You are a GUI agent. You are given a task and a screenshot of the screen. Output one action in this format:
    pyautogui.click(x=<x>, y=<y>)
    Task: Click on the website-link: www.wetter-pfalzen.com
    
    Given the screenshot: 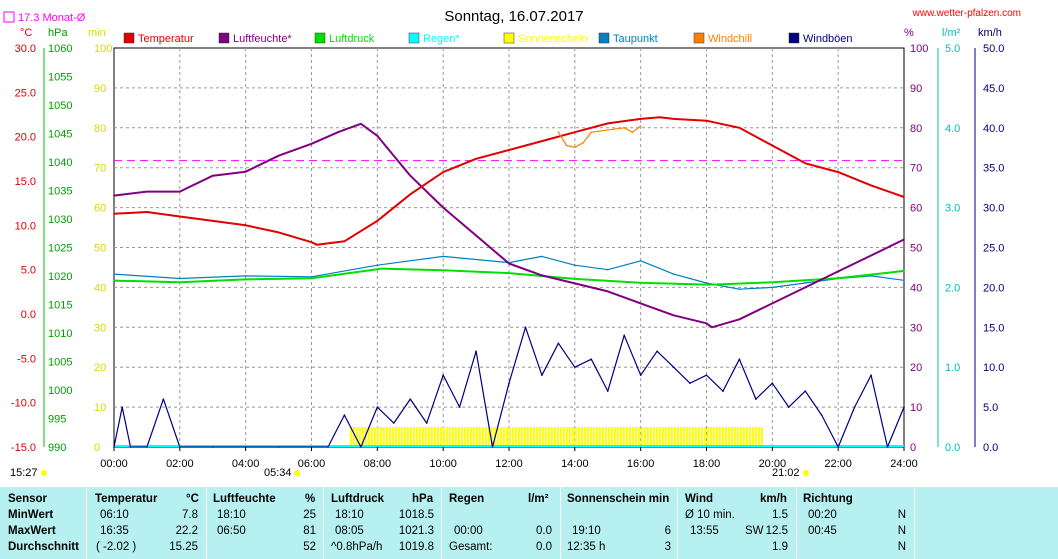 What is the action you would take?
    pyautogui.click(x=966, y=13)
    